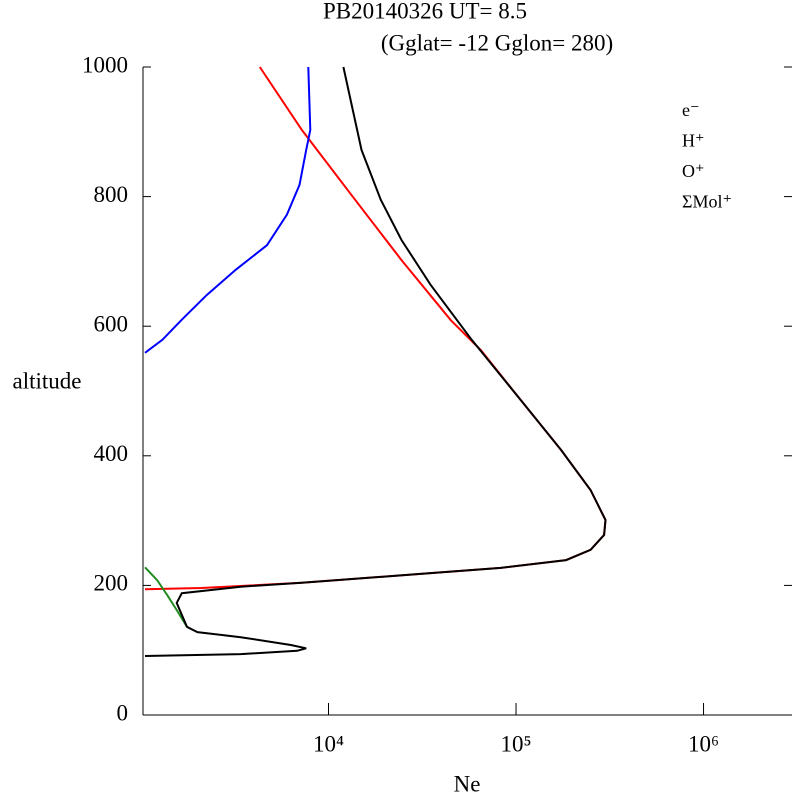 The height and width of the screenshot is (796, 792). Describe the element at coordinates (425, 11) in the screenshot. I see `chart-title: PB20140326 UT= 8.5` at that location.